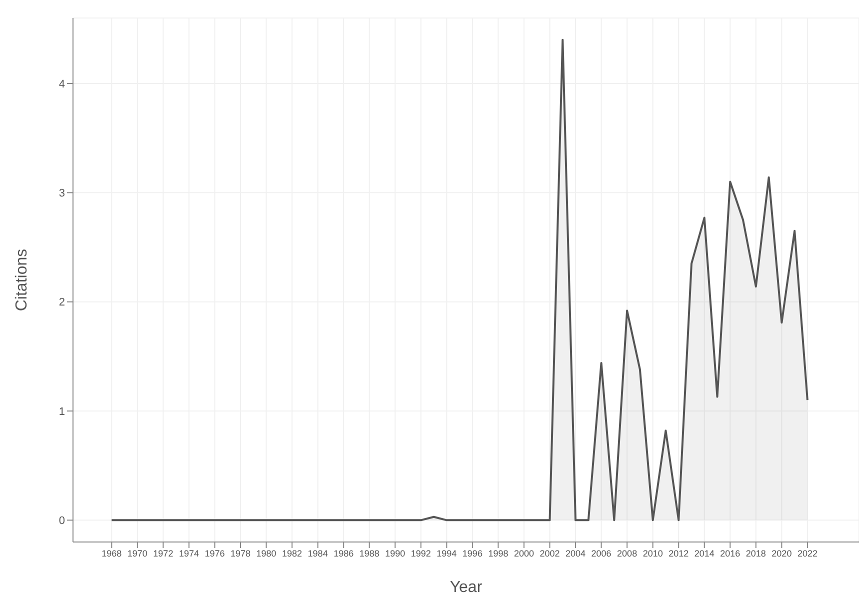 Image resolution: width=867 pixels, height=610 pixels. What do you see at coordinates (61, 84) in the screenshot?
I see `y-tick-label: 4` at bounding box center [61, 84].